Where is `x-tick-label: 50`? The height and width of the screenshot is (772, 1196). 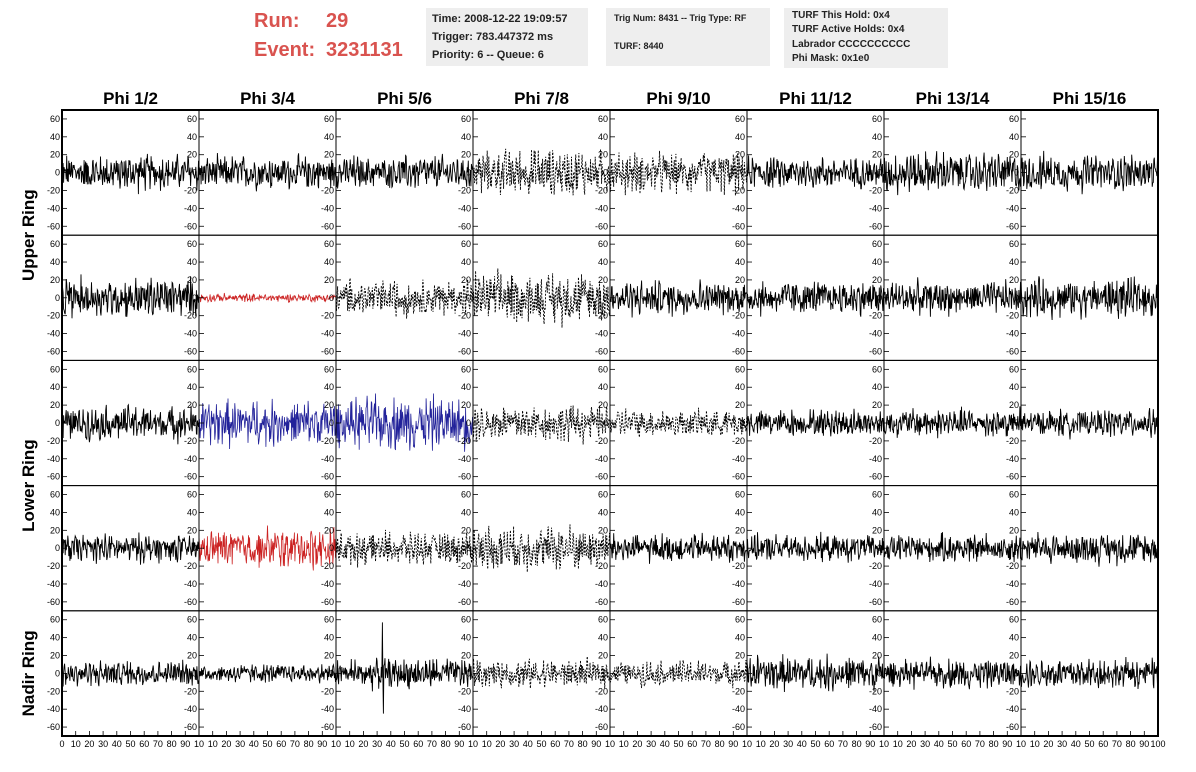 x-tick-label: 50 is located at coordinates (952, 744).